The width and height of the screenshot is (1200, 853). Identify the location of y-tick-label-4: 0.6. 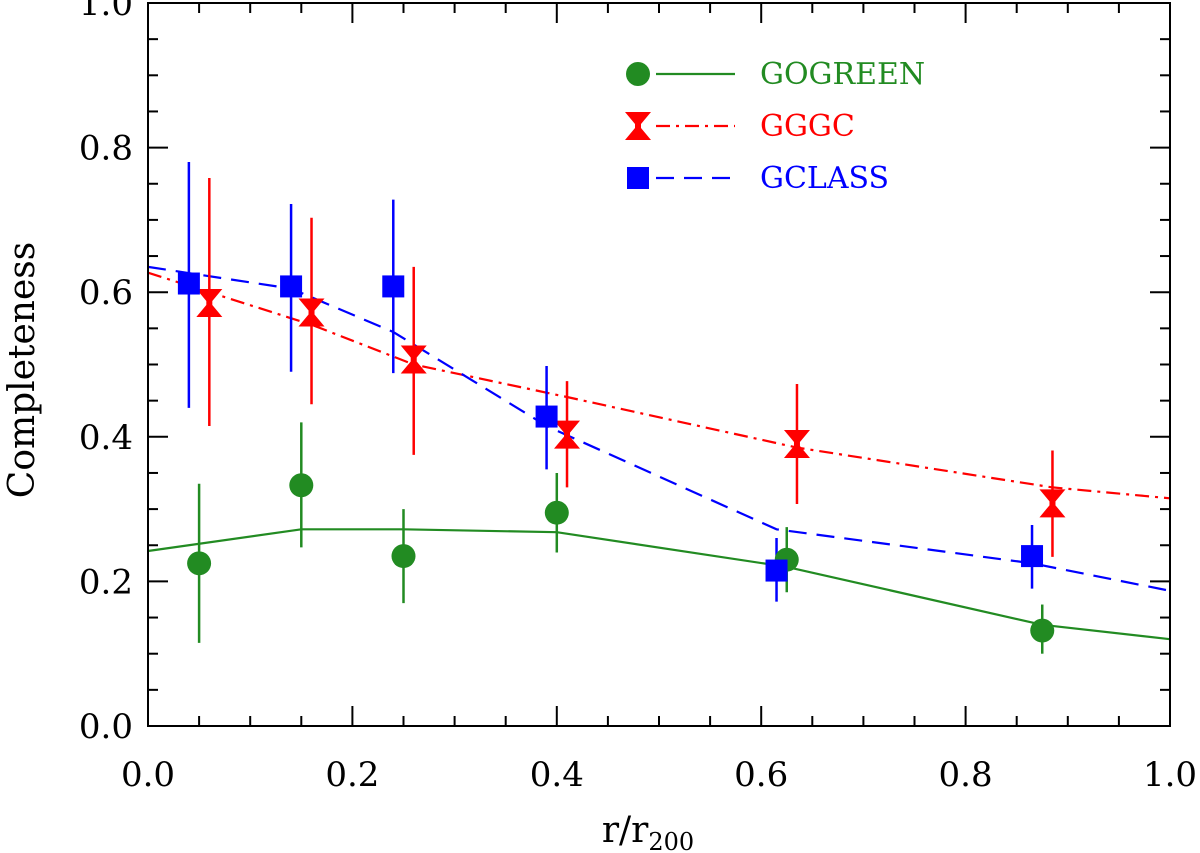
(106, 293).